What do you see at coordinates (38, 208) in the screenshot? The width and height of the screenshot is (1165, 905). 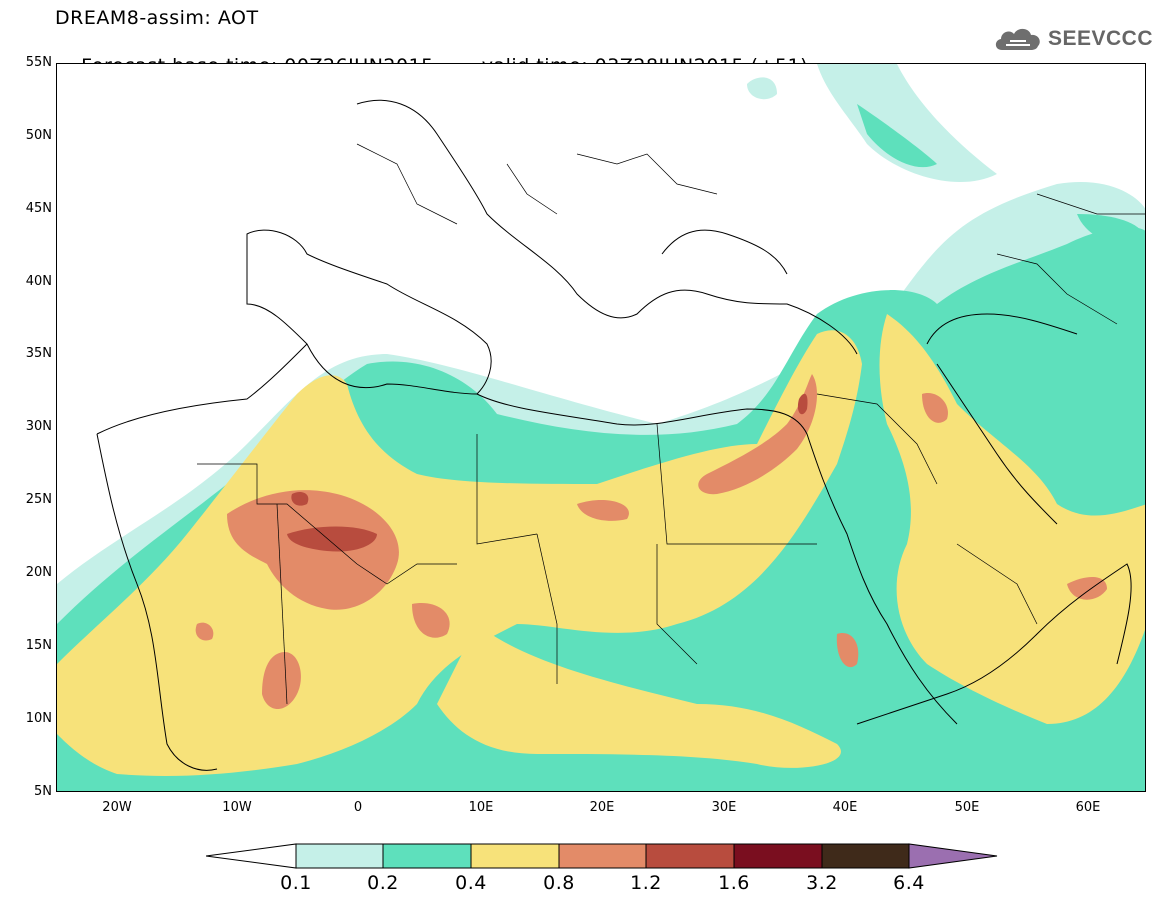 I see `lat-label-45n: 45N` at bounding box center [38, 208].